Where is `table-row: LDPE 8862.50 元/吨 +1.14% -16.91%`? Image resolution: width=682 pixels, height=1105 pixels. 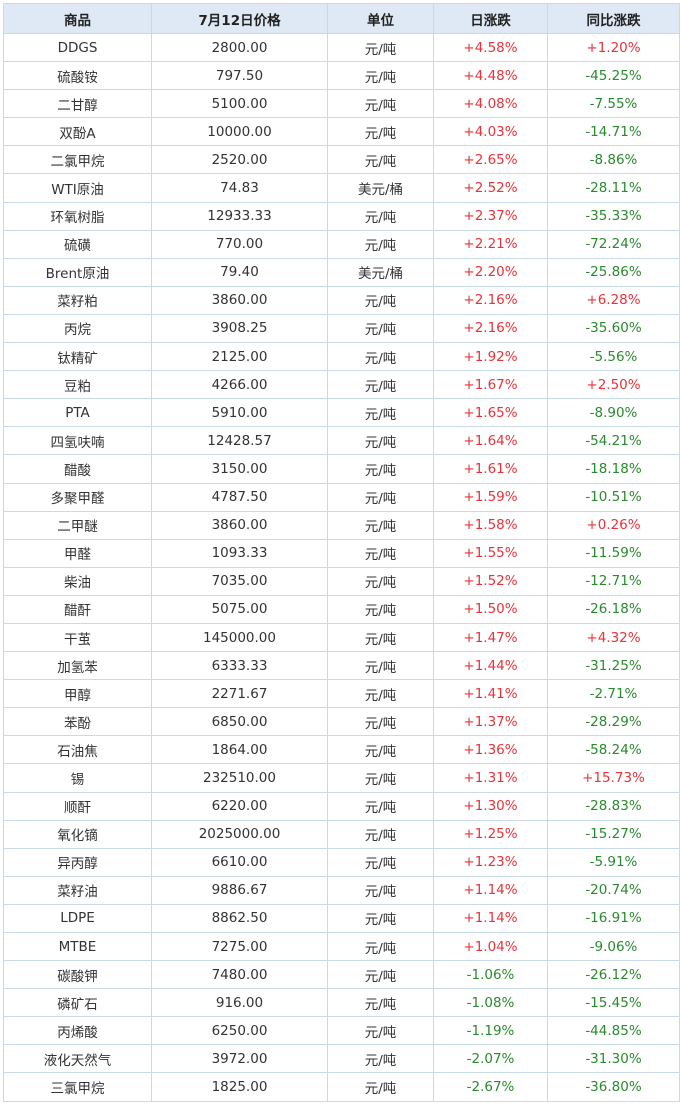
table-row: LDPE 8862.50 元/吨 +1.14% -16.91% is located at coordinates (341, 918).